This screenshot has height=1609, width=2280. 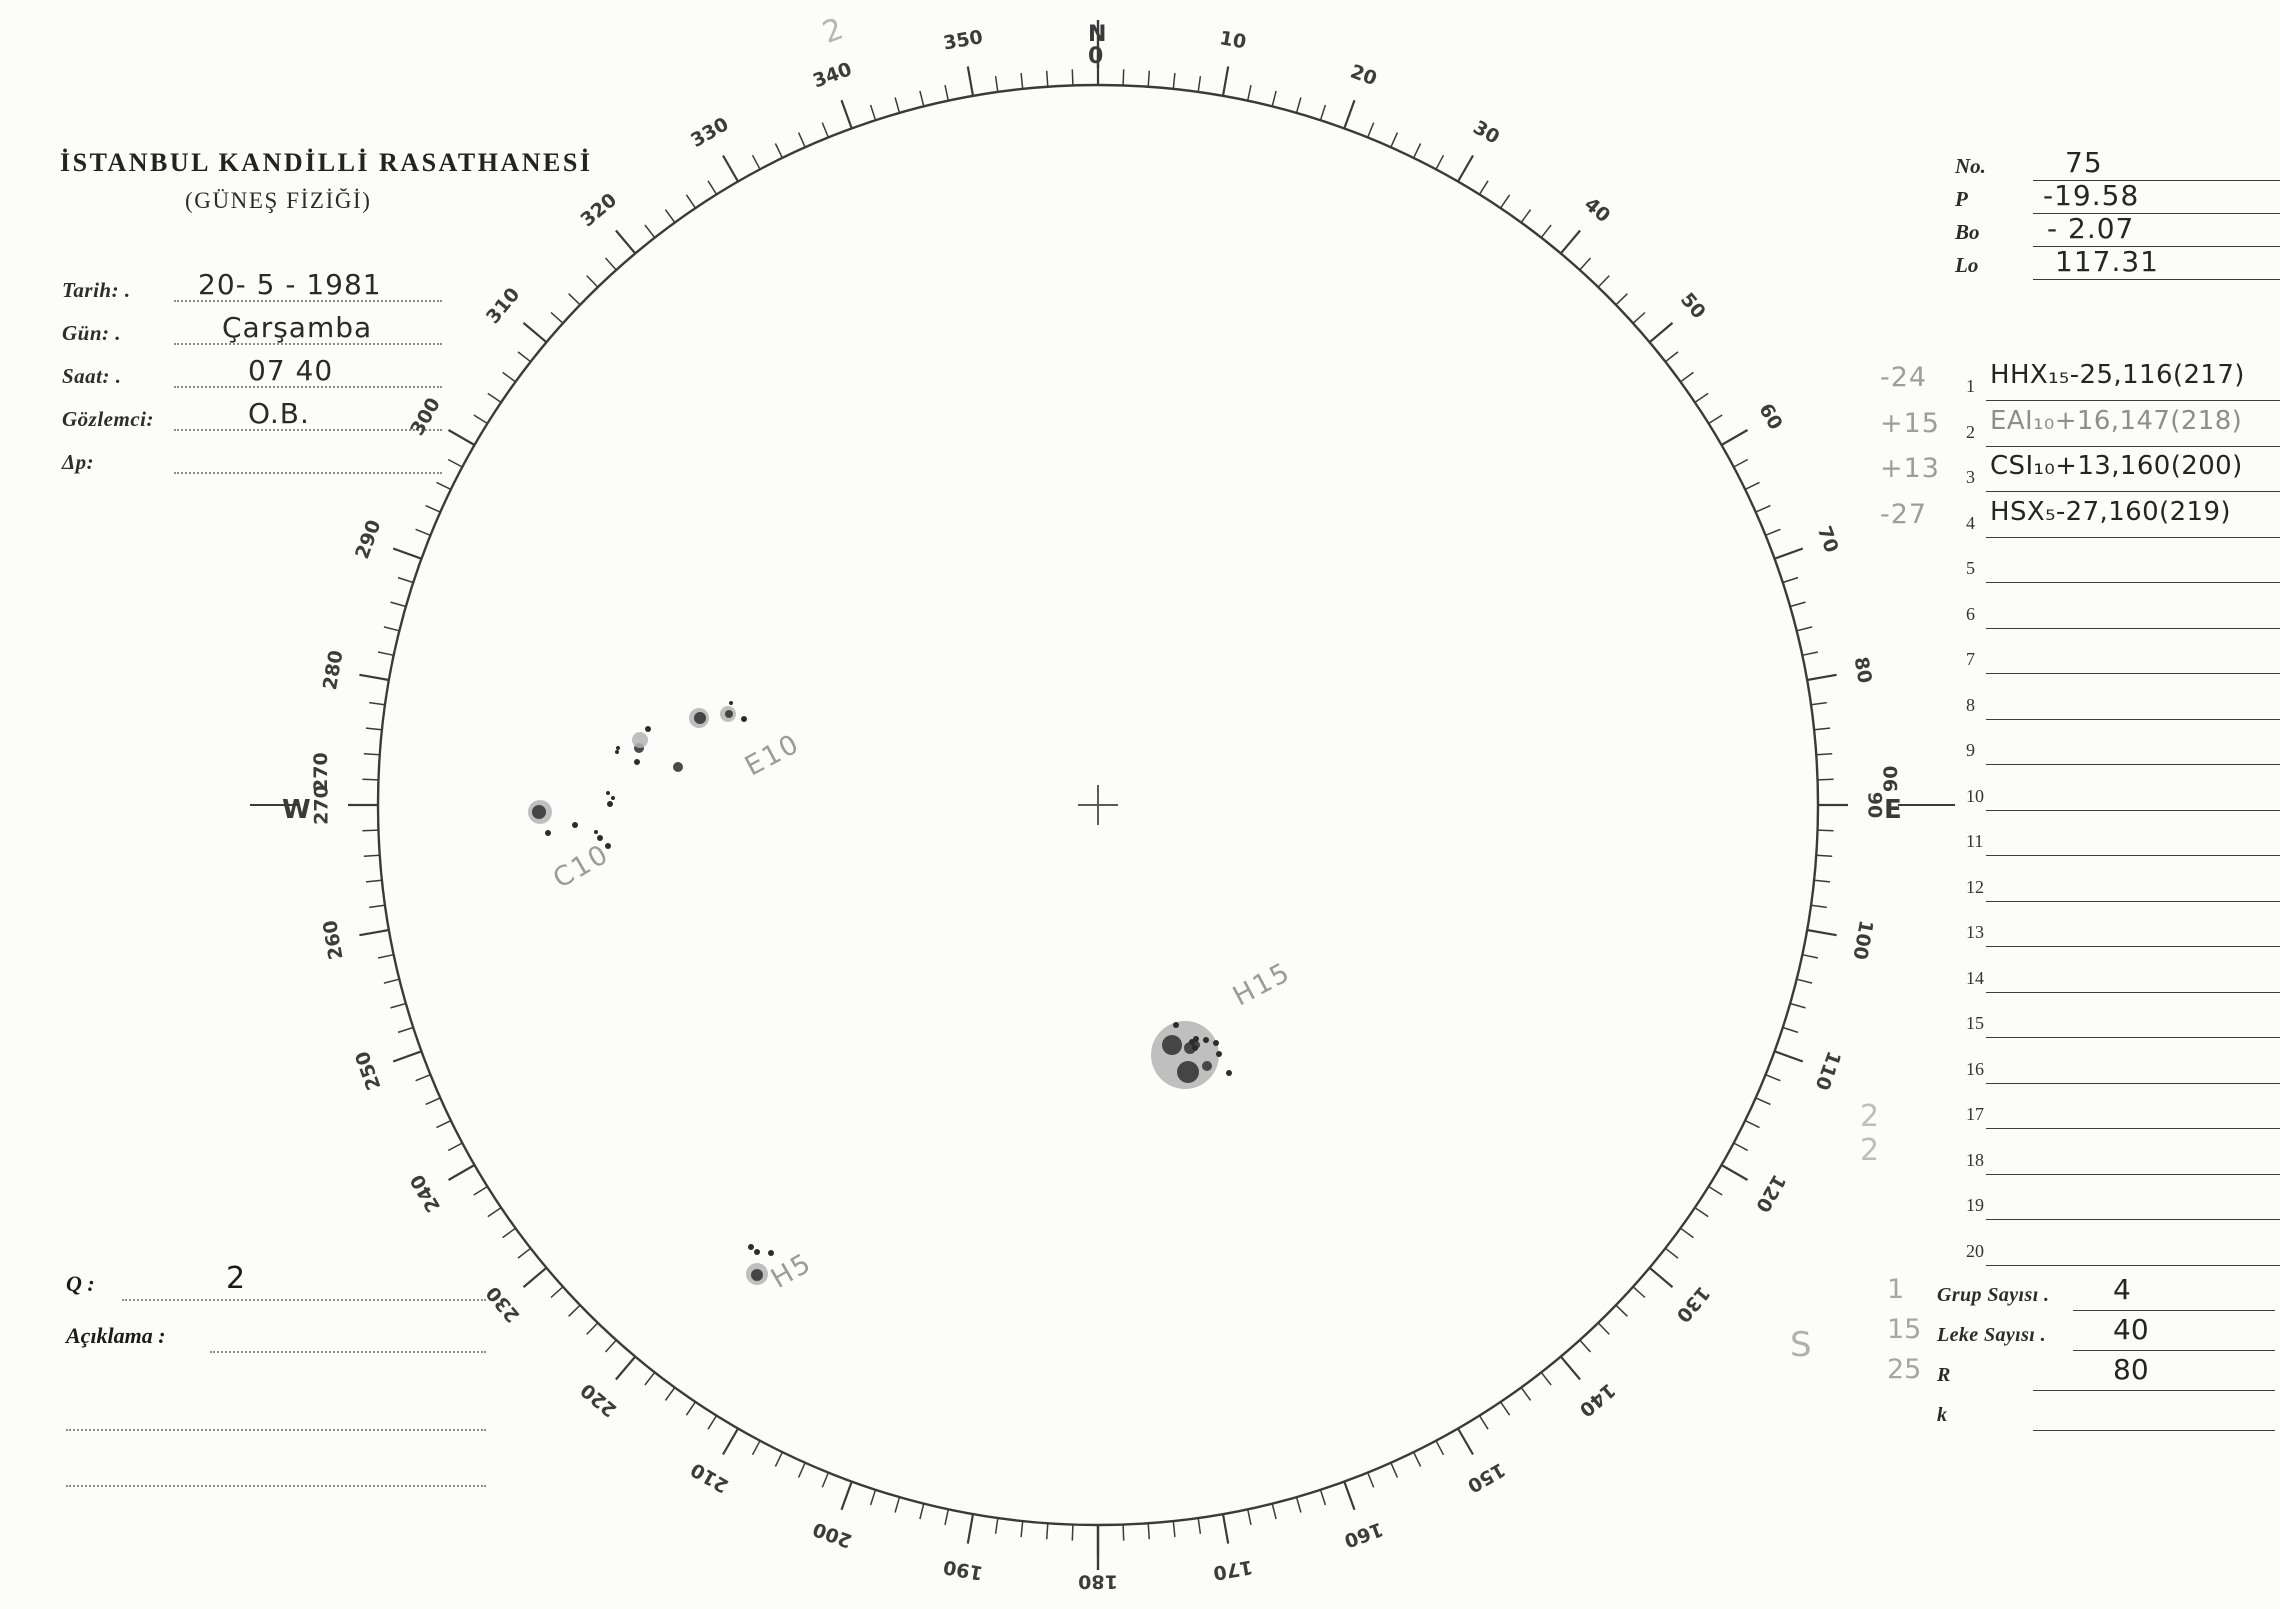 What do you see at coordinates (2080, 886) in the screenshot?
I see `group-row: 12` at bounding box center [2080, 886].